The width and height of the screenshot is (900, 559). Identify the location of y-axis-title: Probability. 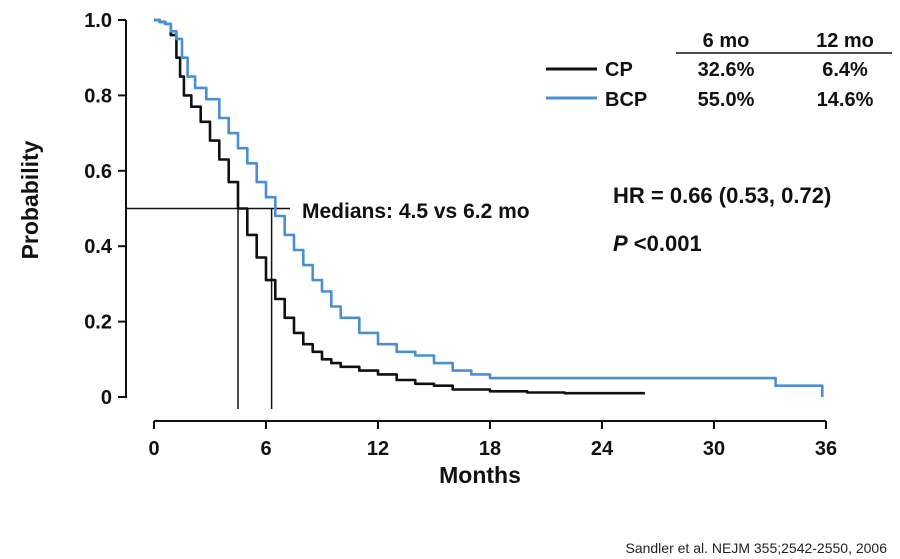
(30, 199).